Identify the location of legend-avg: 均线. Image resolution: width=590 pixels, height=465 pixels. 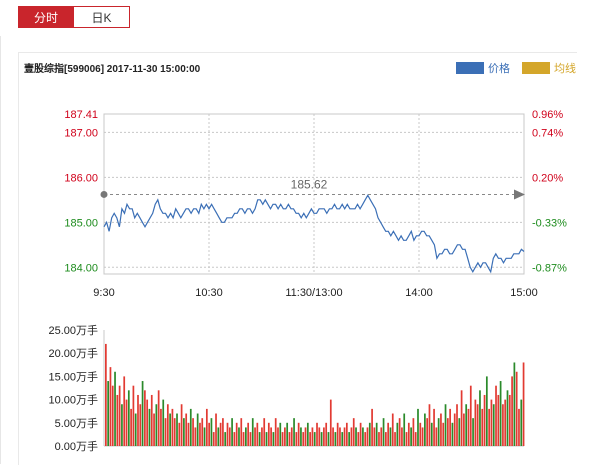
(549, 68).